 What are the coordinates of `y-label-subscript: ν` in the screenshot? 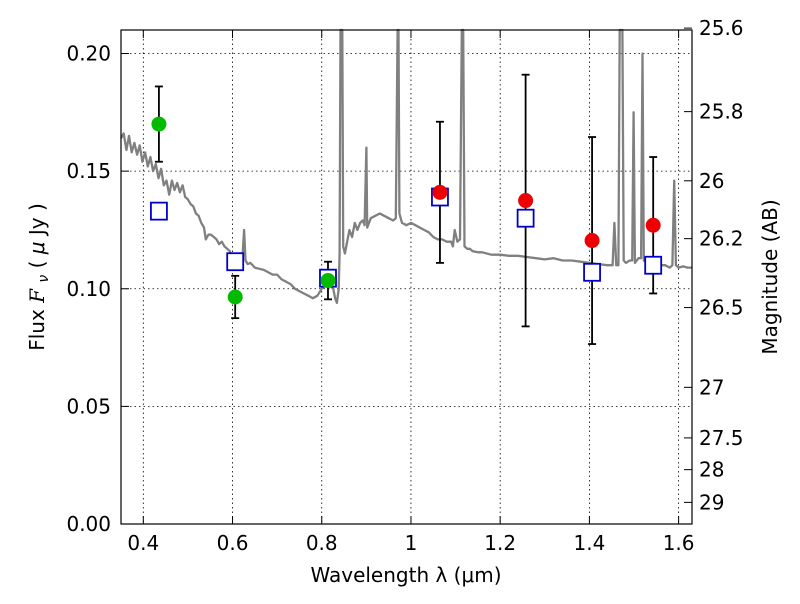 It's located at (44, 279).